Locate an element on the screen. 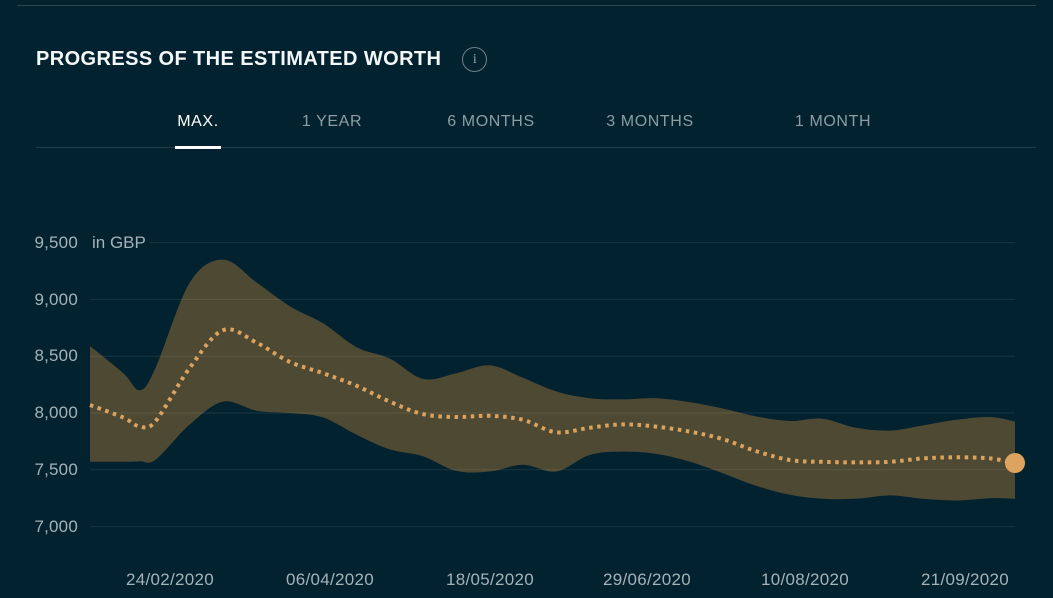 The width and height of the screenshot is (1053, 598). y-axis-label: 9,500 is located at coordinates (56, 242).